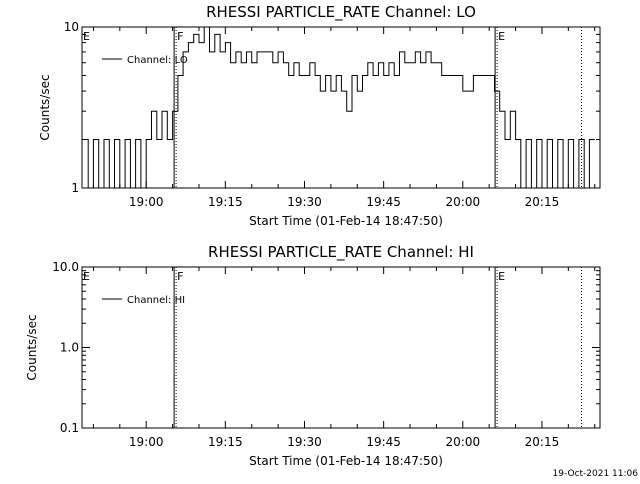 This screenshot has height=484, width=640. Describe the element at coordinates (341, 12) in the screenshot. I see `chart-title: RHESSI PARTICLE_RATE Channel: LO` at that location.